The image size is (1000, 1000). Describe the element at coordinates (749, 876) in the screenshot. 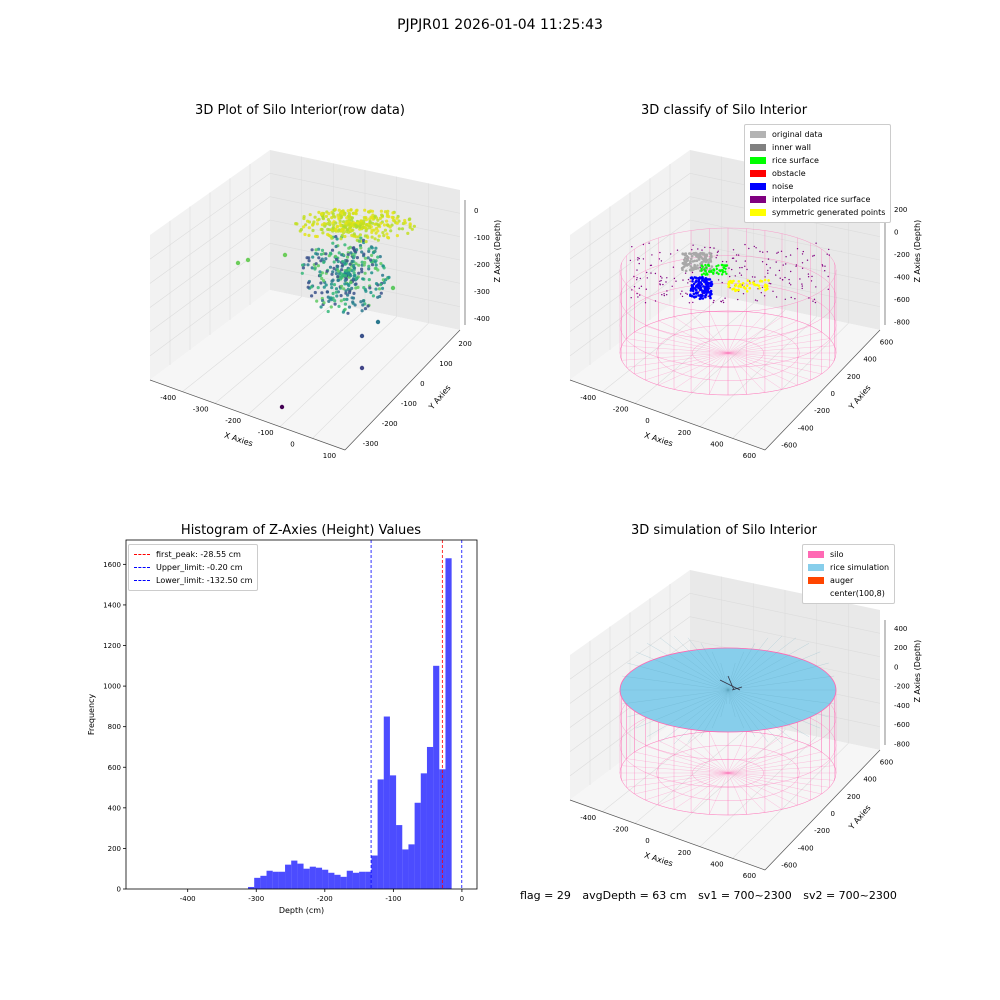

I see `x-tick-label: 600` at that location.